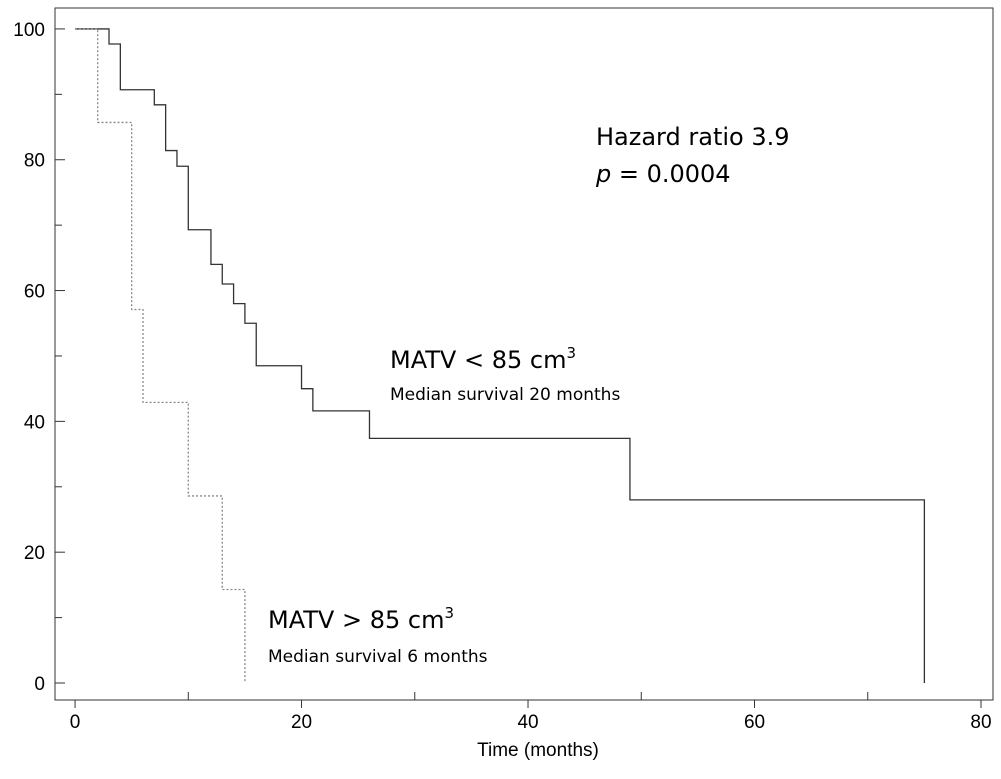 This screenshot has width=1001, height=779. I want to click on y-tick-label: 80, so click(34, 161).